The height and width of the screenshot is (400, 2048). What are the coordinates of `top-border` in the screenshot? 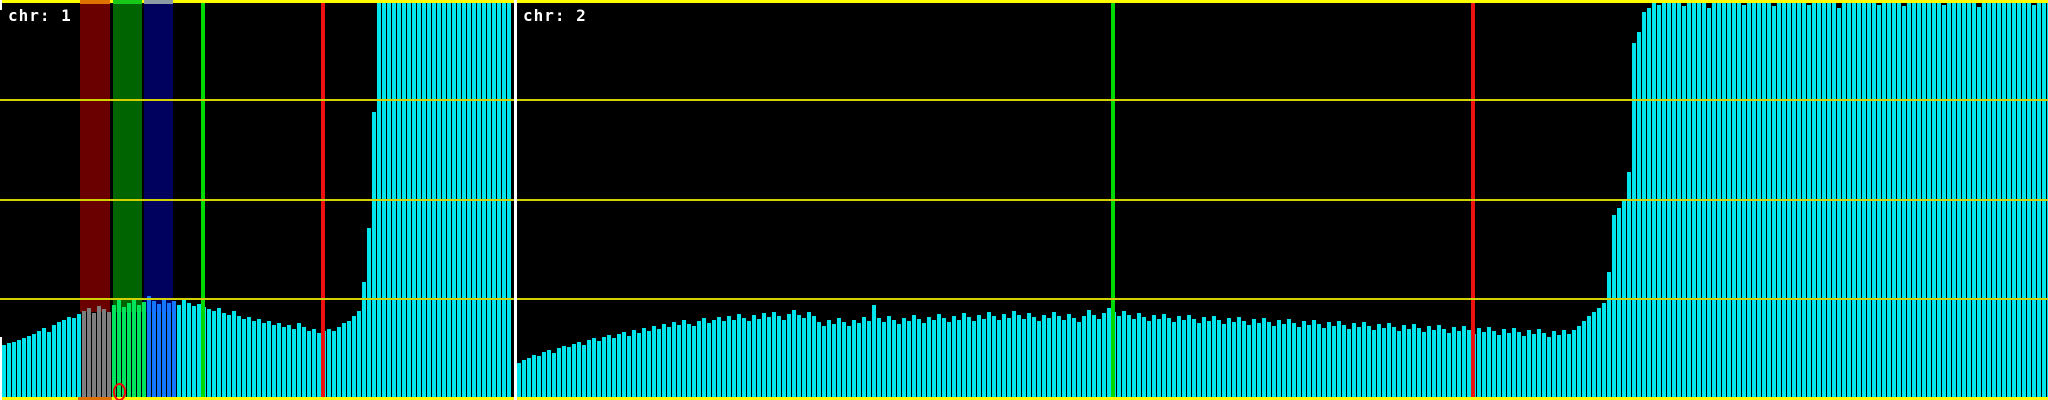 It's located at (1024, 1).